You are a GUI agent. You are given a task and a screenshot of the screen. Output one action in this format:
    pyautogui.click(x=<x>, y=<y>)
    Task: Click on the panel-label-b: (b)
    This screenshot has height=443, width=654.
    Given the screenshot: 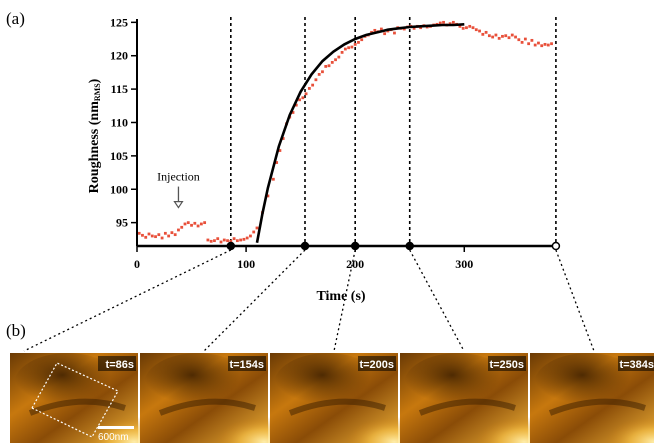 What is the action you would take?
    pyautogui.click(x=16, y=330)
    